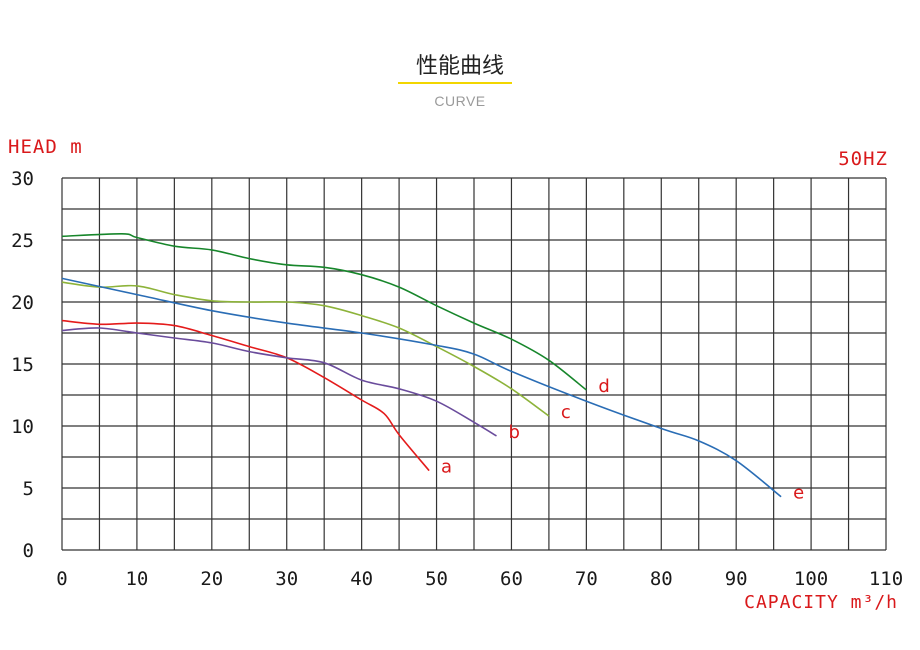  I want to click on y-tick-label: 5, so click(28, 489).